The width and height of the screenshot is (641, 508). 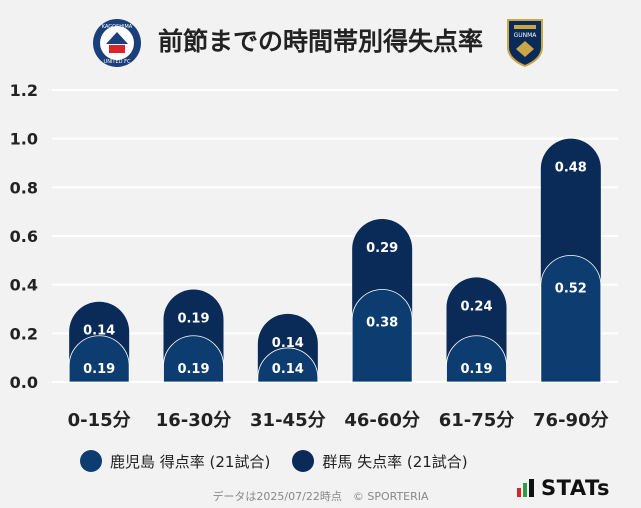 What do you see at coordinates (571, 288) in the screenshot?
I see `value-label-kagoshima: 0.52` at bounding box center [571, 288].